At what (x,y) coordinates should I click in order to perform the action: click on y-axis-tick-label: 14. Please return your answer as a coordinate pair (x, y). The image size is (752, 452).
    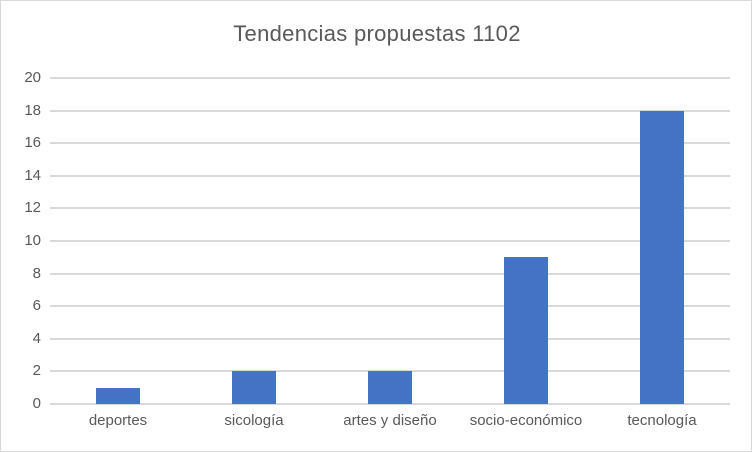
    Looking at the image, I should click on (32, 175).